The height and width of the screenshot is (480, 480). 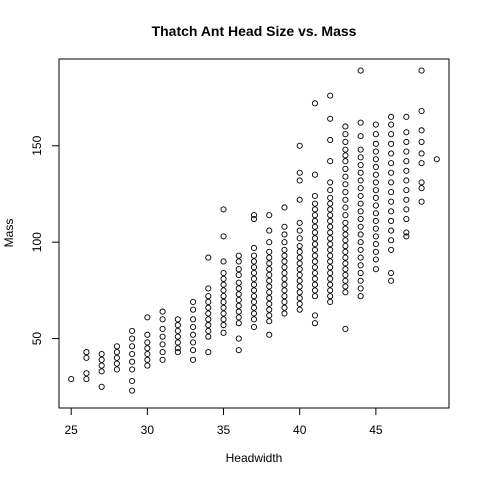 What do you see at coordinates (254, 31) in the screenshot?
I see `chart-title: Thatch Ant Head Size vs. Mass` at bounding box center [254, 31].